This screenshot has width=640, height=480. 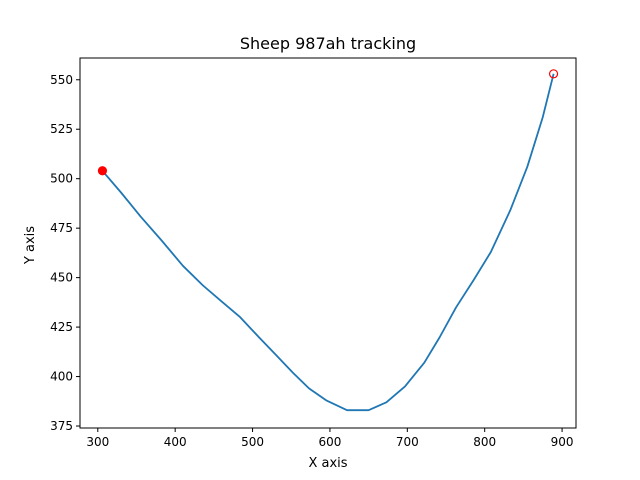 I want to click on y-tick-label: 550, so click(x=61, y=80).